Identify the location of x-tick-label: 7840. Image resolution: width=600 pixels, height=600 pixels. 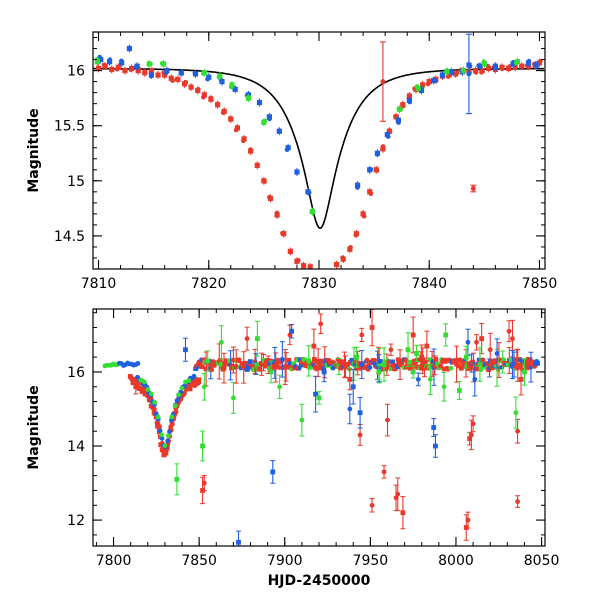
(429, 284).